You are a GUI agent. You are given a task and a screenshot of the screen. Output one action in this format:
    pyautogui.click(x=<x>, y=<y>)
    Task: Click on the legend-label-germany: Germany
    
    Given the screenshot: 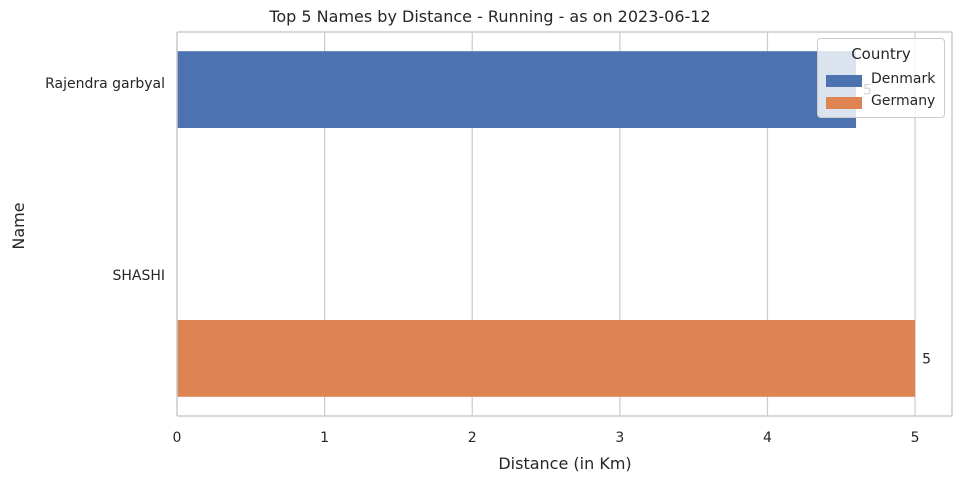 What is the action you would take?
    pyautogui.click(x=903, y=101)
    